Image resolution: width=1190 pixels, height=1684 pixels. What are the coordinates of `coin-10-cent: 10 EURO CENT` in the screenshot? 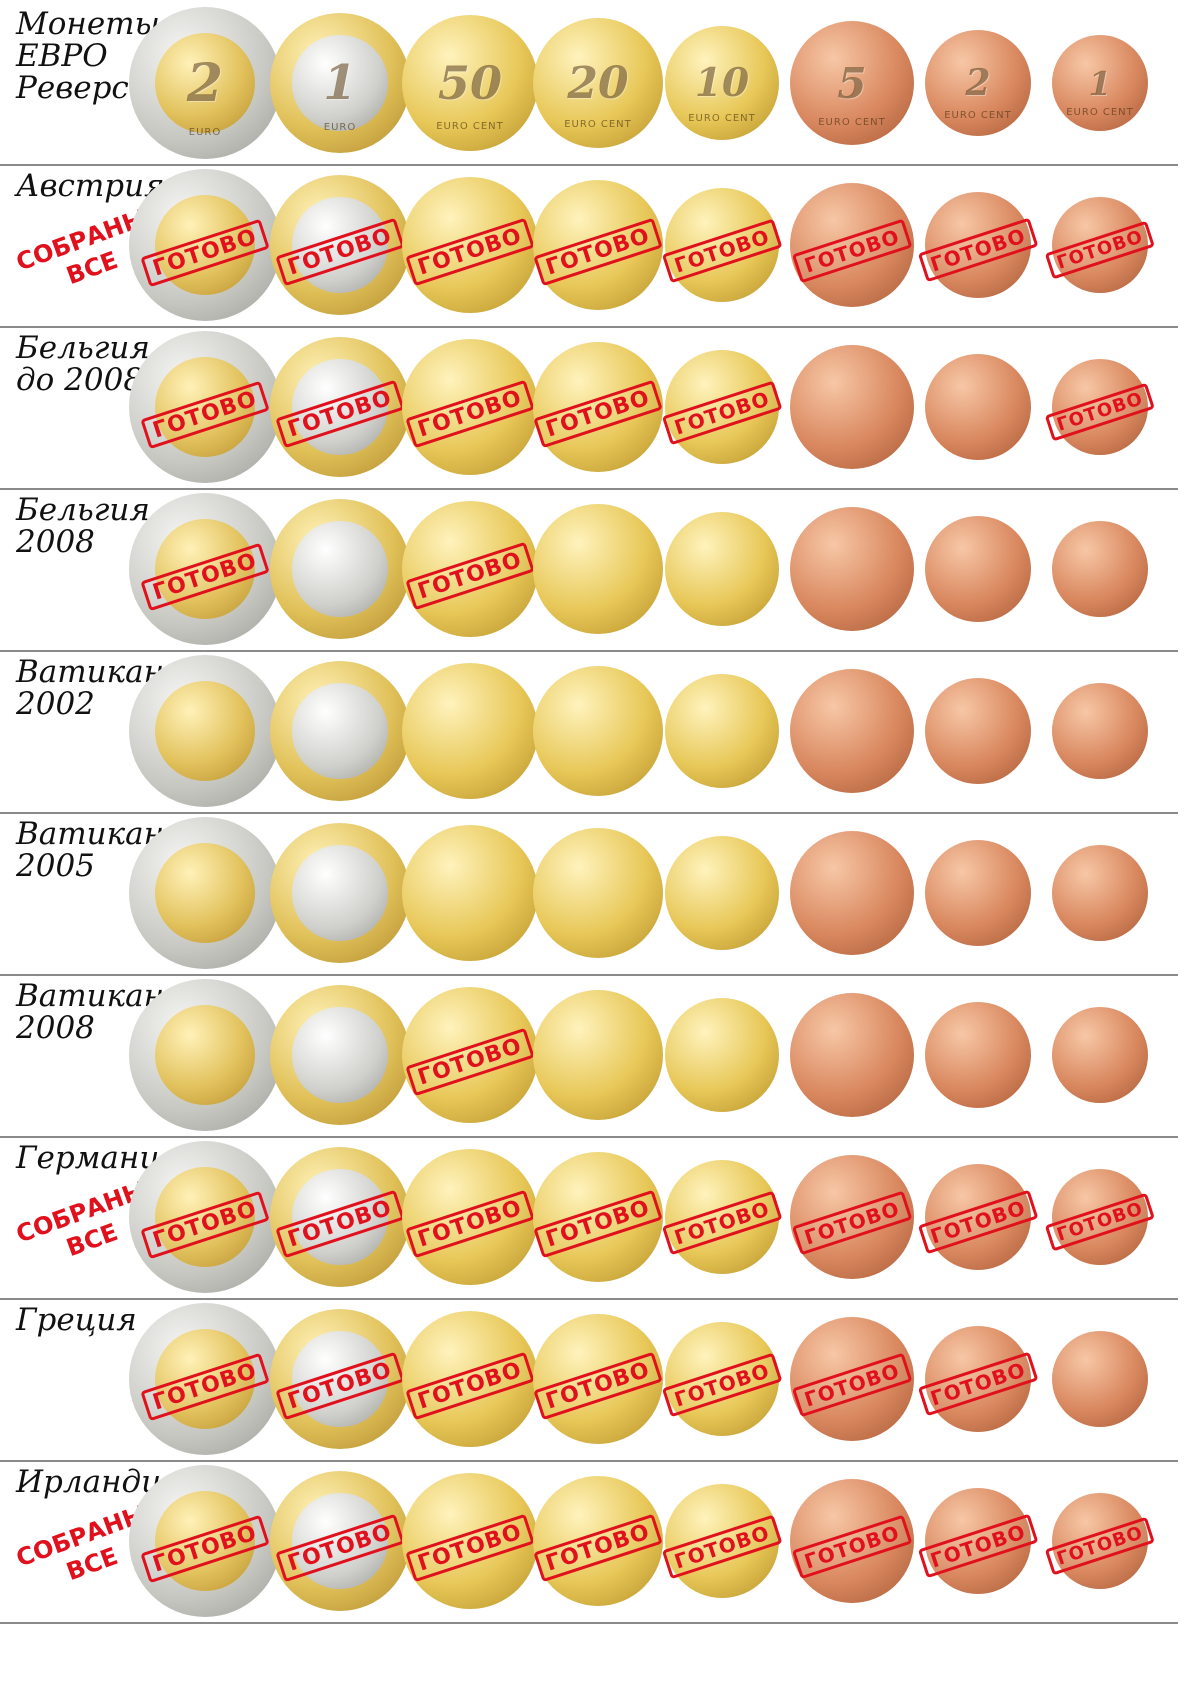 It's located at (722, 83).